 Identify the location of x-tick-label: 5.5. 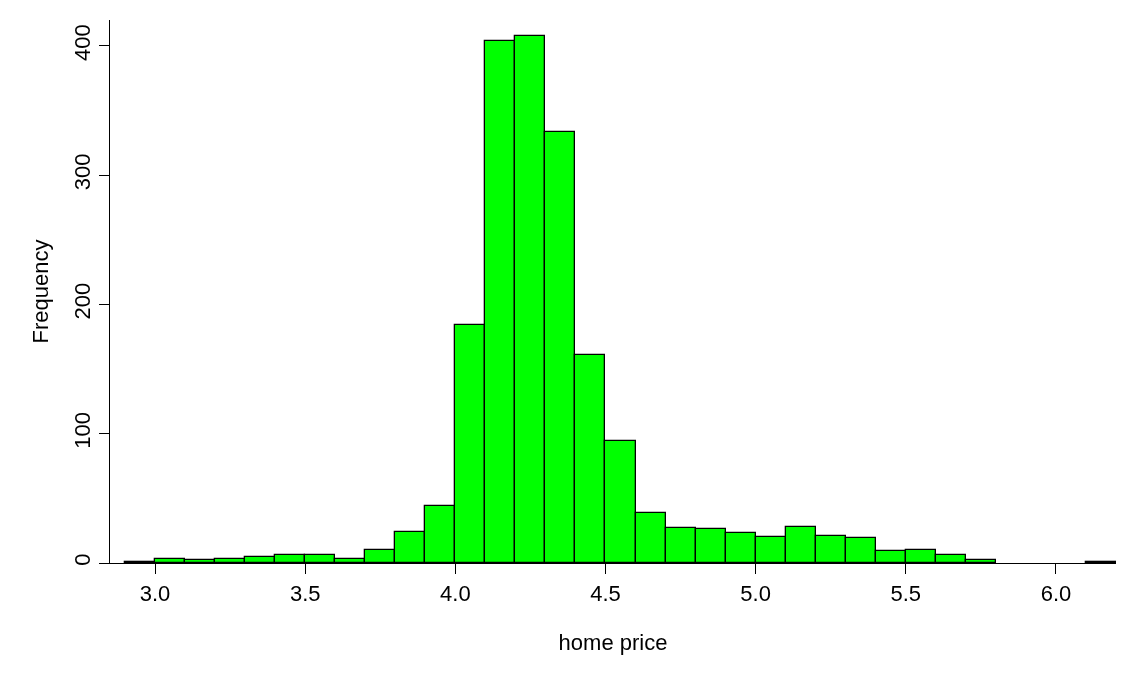
(906, 593).